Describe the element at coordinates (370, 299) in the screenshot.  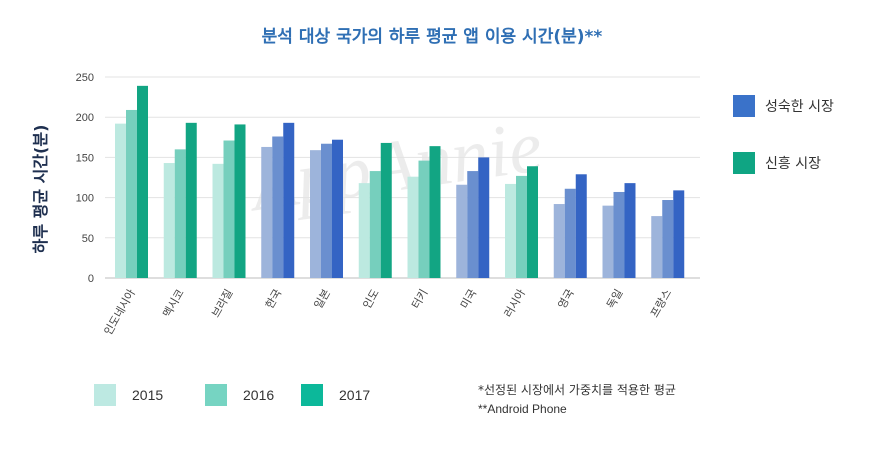
I see `x-tick-label: 인도` at that location.